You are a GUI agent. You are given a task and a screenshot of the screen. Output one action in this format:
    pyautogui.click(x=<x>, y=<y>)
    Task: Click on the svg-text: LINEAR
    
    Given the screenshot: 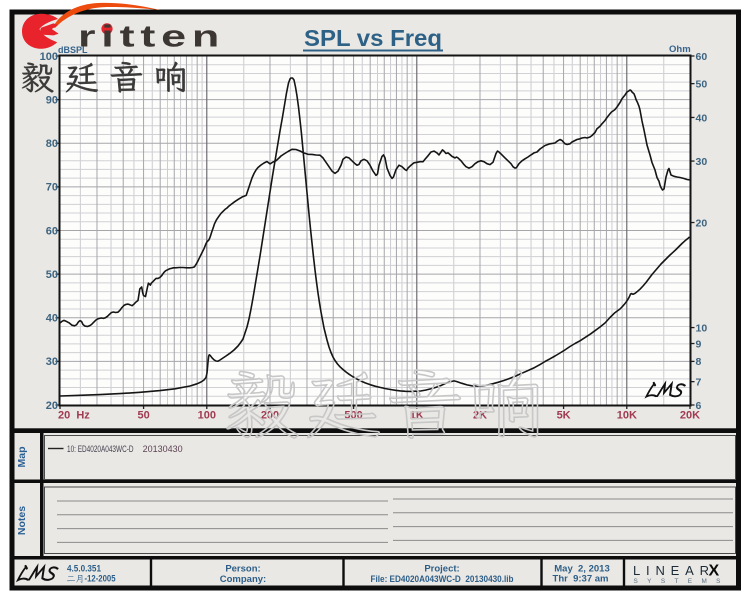 What is the action you would take?
    pyautogui.click(x=674, y=570)
    